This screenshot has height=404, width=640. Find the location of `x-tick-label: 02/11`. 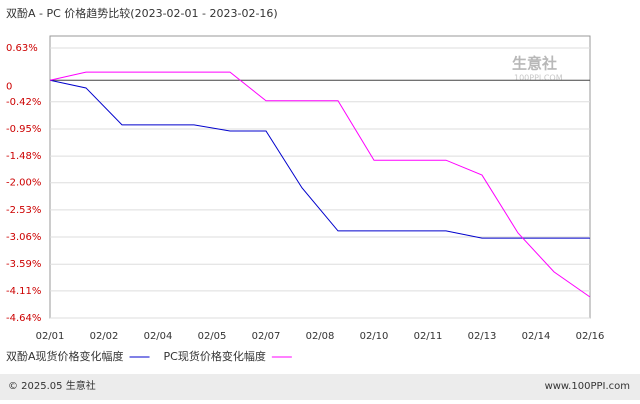

x-tick-label: 02/11 is located at coordinates (428, 336).